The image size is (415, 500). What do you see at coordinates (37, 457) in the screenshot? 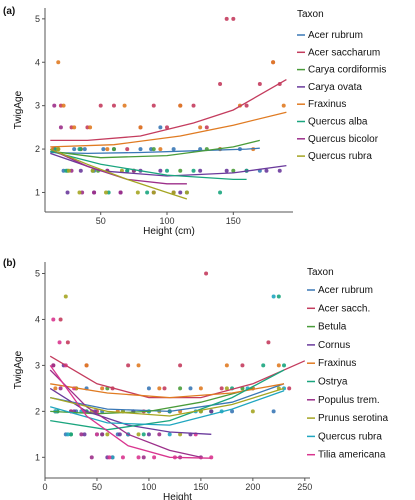
I see `y-tick-label: 1` at bounding box center [37, 457].